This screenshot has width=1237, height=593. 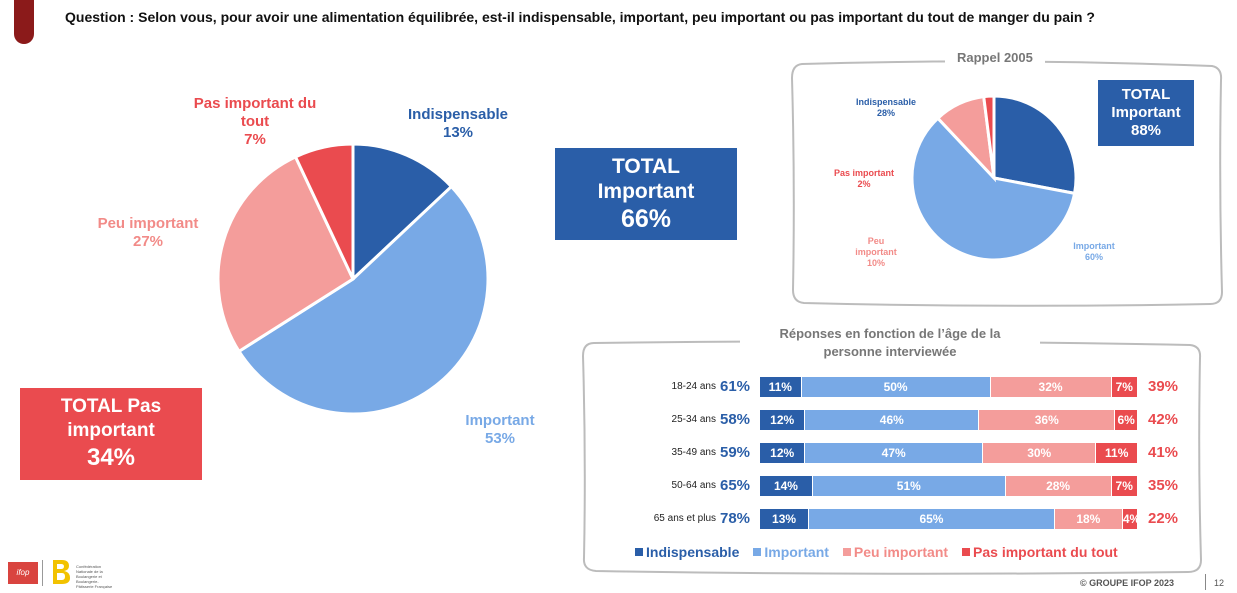 What do you see at coordinates (901, 552) in the screenshot?
I see `legend-label-peu-important: Peu important` at bounding box center [901, 552].